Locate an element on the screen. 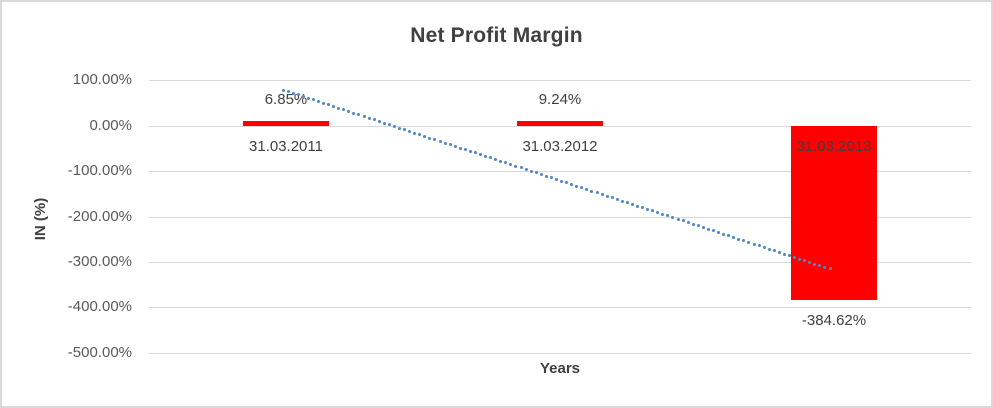 This screenshot has width=993, height=408. y-tick-label: -500.00% is located at coordinates (99, 352).